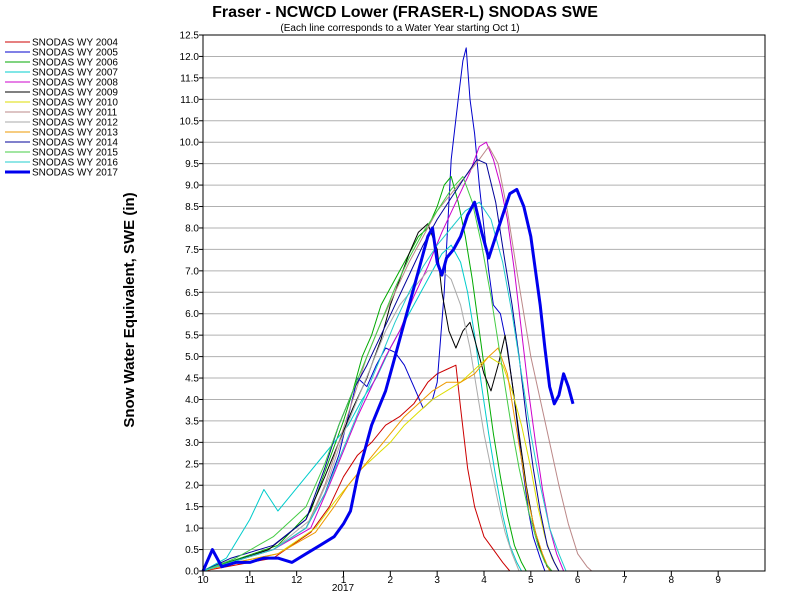  What do you see at coordinates (192, 207) in the screenshot?
I see `y-tick-label: 8.5` at bounding box center [192, 207].